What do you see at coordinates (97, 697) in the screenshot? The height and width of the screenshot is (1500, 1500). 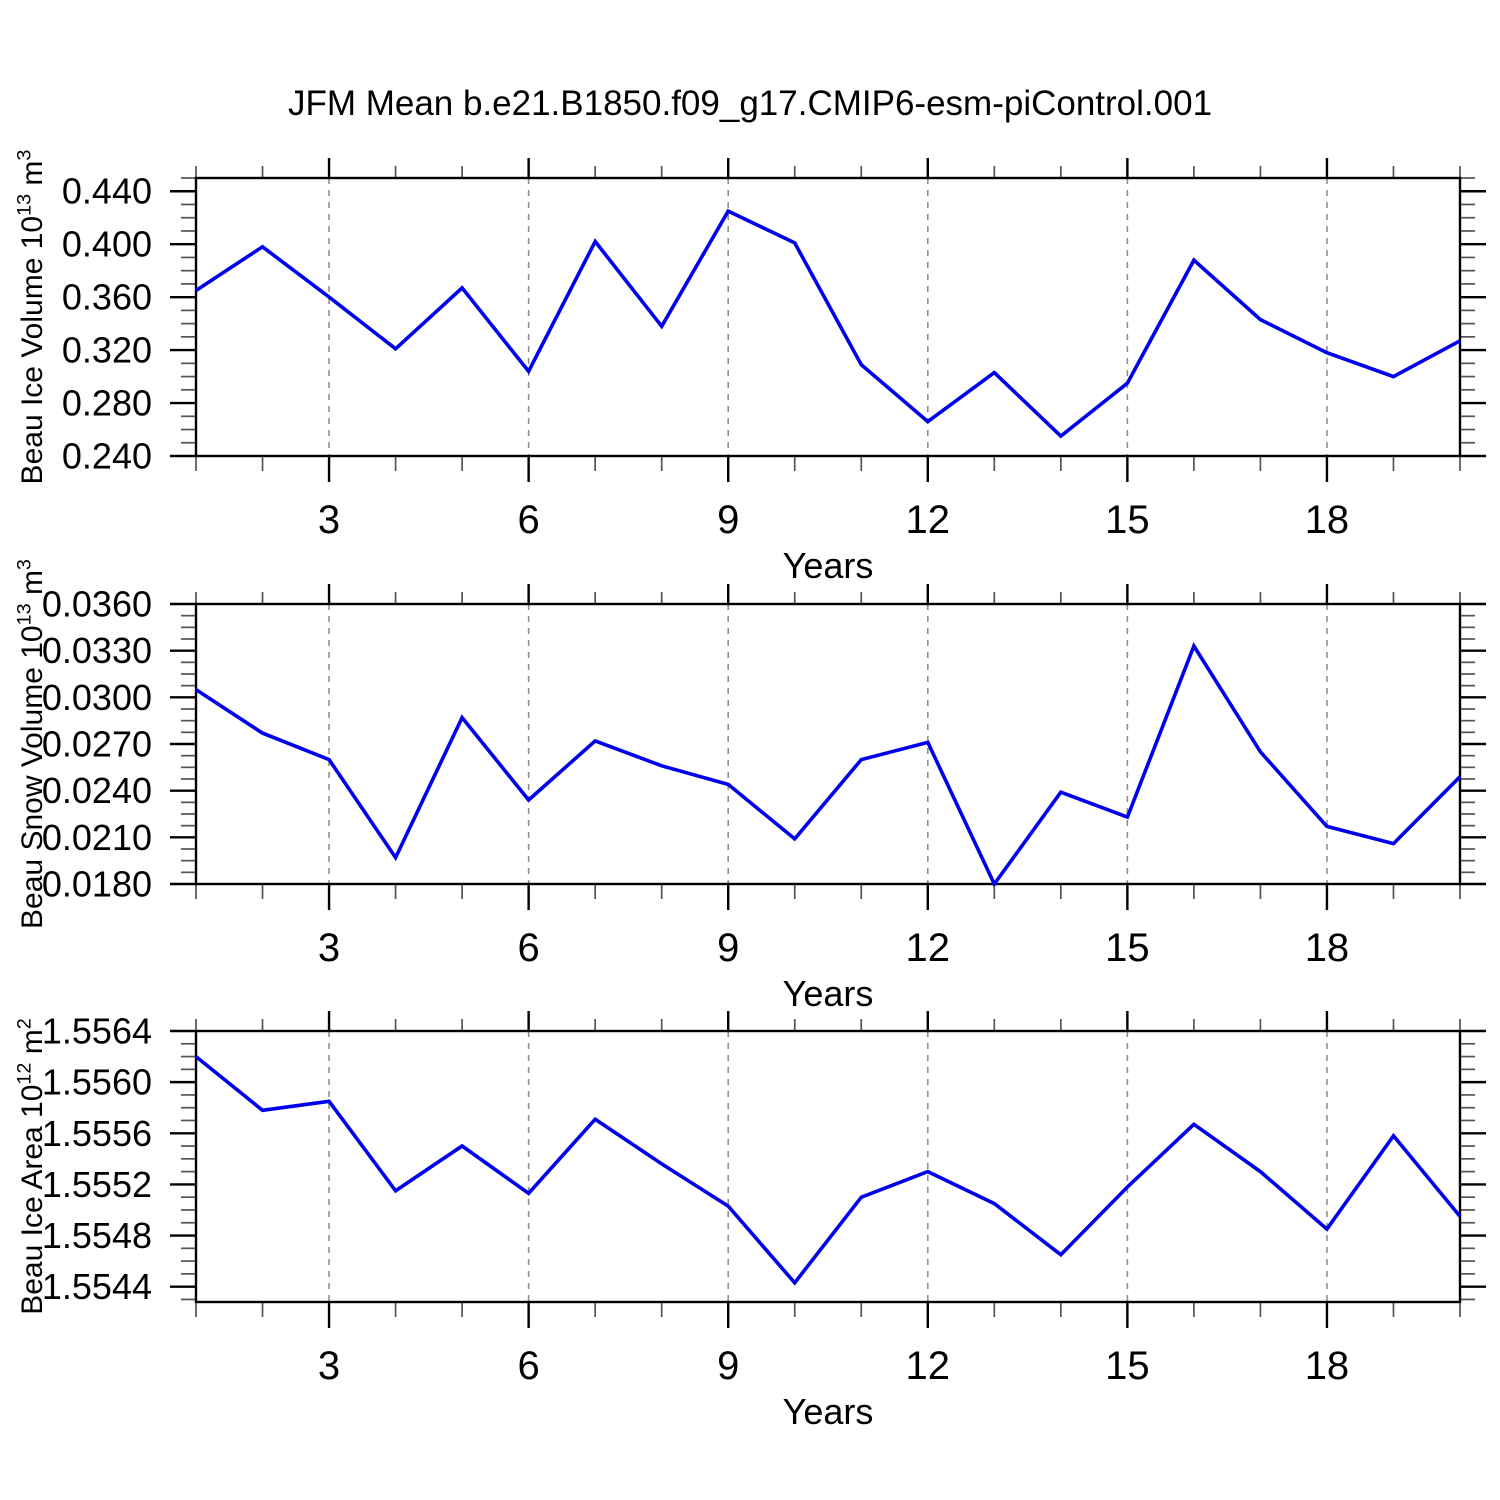 I see `y-tick-label: 0.0300` at bounding box center [97, 697].